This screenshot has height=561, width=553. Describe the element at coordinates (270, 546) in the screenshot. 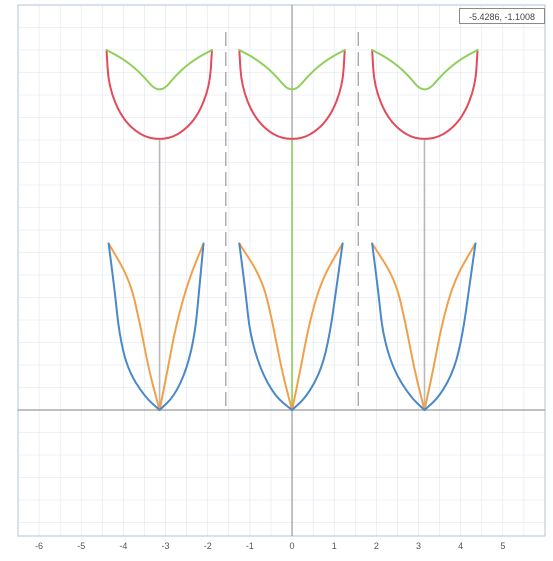

I see `tick-label-layer: -6 -5 -4 -3 -2 -1 0 1 2 3 4 5` at that location.